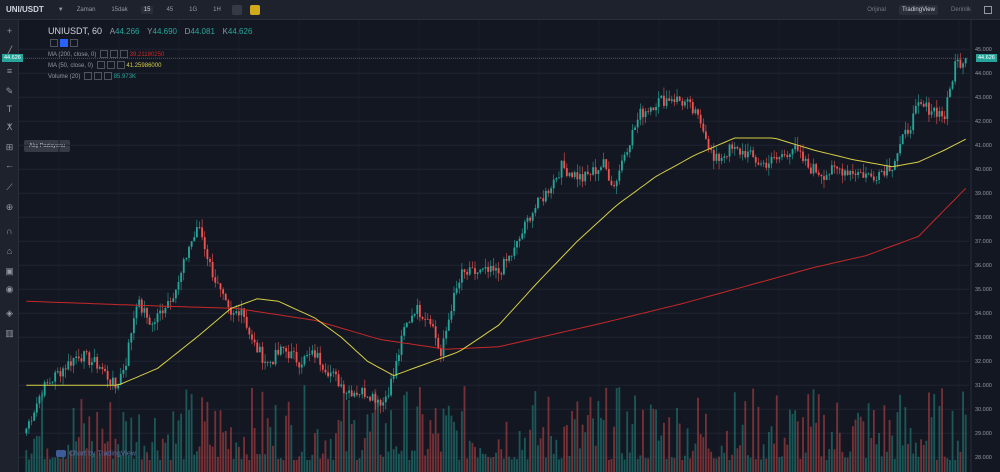 The height and width of the screenshot is (472, 1000). I want to click on tab-tradingview: TradingView, so click(918, 10).